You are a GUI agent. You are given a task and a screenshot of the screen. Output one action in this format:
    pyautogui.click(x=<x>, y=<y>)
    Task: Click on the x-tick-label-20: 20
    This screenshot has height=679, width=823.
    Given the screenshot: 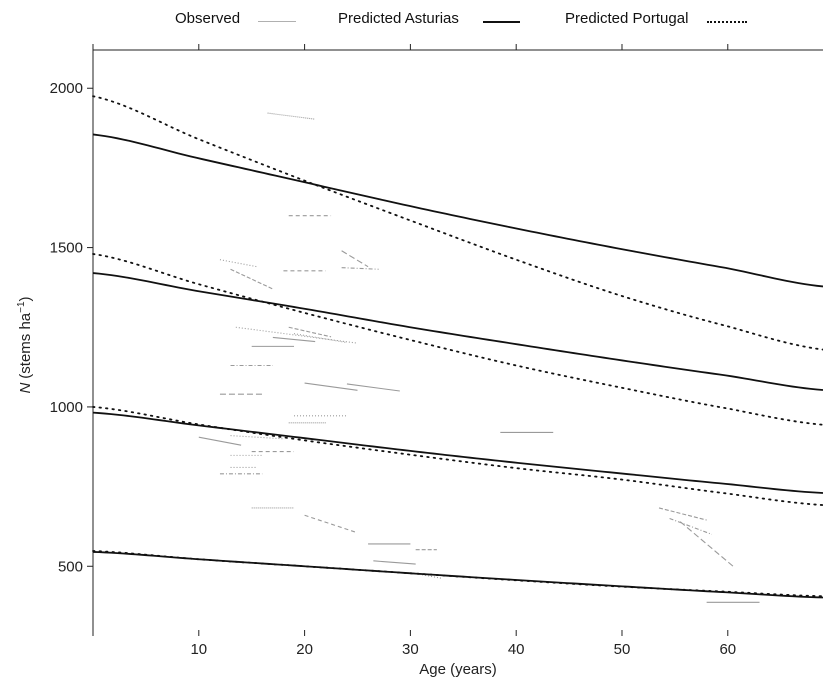 What is the action you would take?
    pyautogui.click(x=304, y=649)
    